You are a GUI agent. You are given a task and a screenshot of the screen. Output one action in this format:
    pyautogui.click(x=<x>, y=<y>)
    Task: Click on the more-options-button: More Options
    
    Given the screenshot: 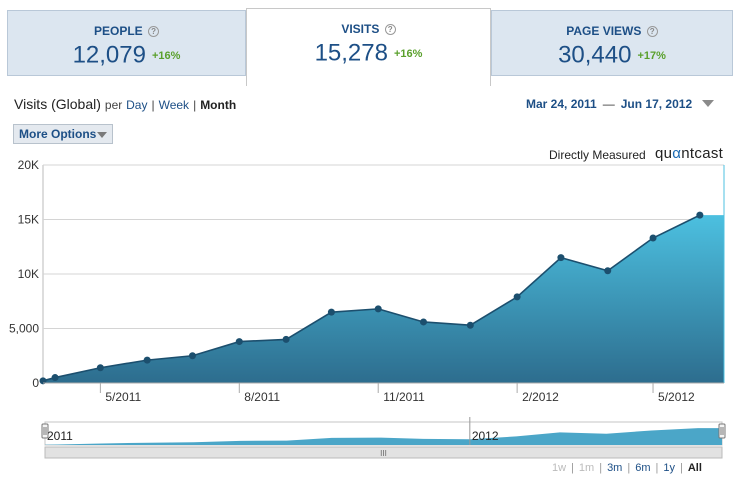 What is the action you would take?
    pyautogui.click(x=63, y=134)
    